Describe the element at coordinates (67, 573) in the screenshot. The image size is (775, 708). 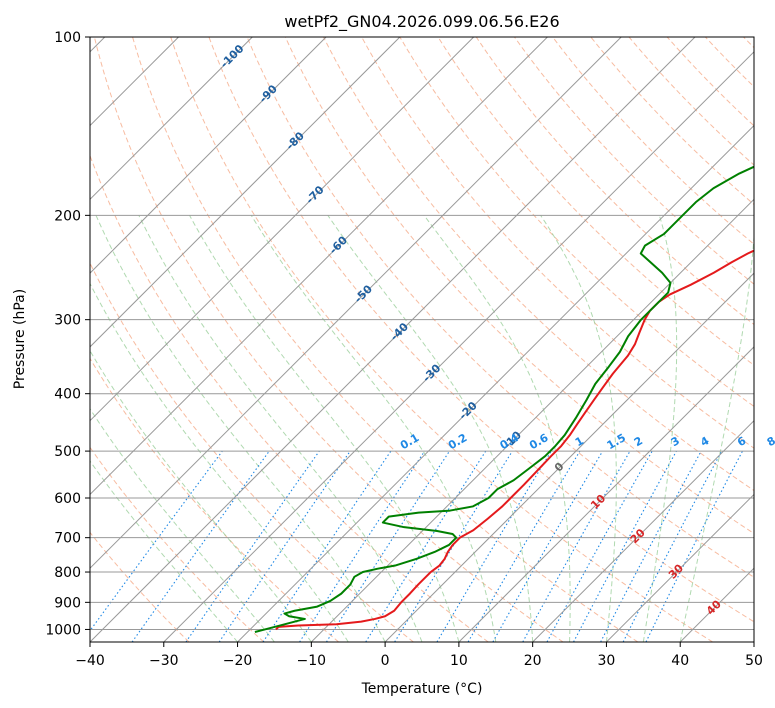
I see `y-tick-label: 800` at that location.